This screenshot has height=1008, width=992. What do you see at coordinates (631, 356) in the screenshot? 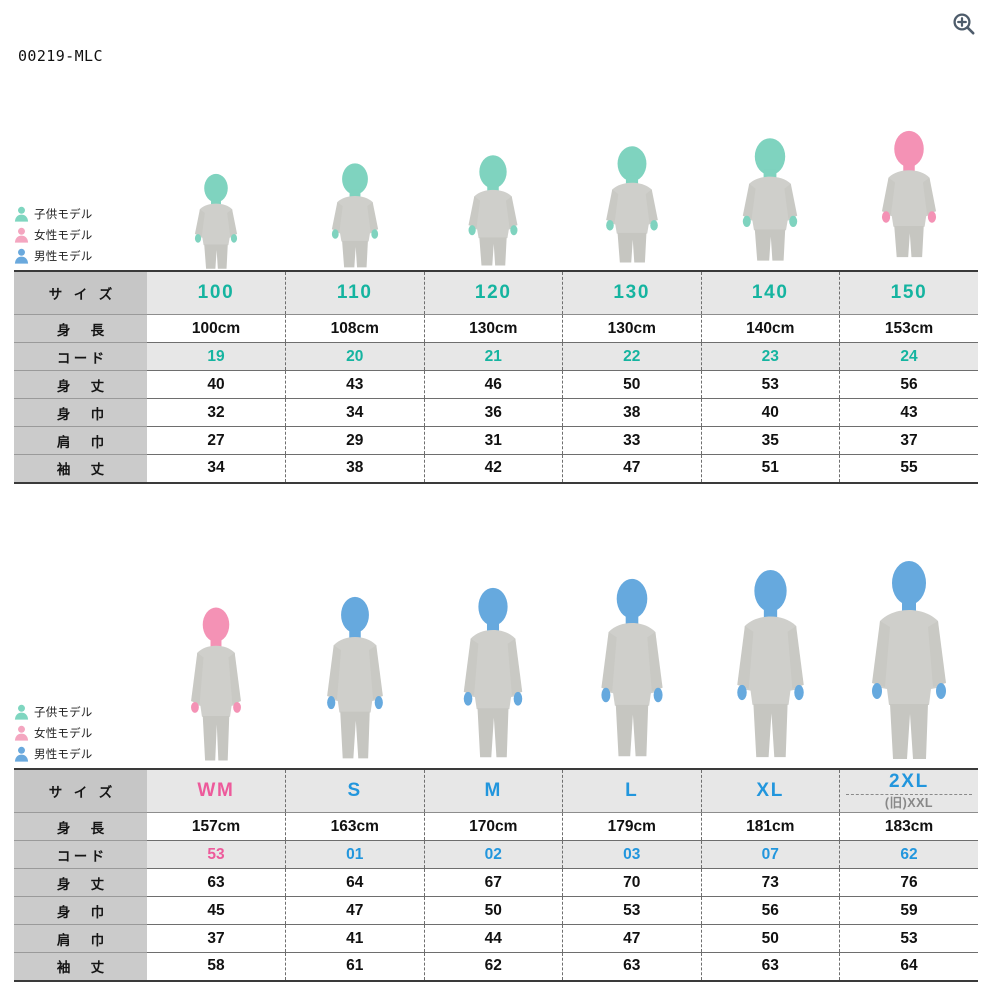
I see `code-130: 22` at bounding box center [631, 356].